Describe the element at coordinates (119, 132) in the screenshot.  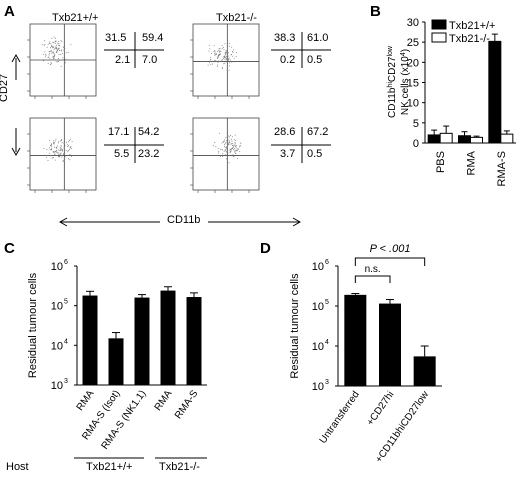
I see `q3-ul: 17.1` at that location.